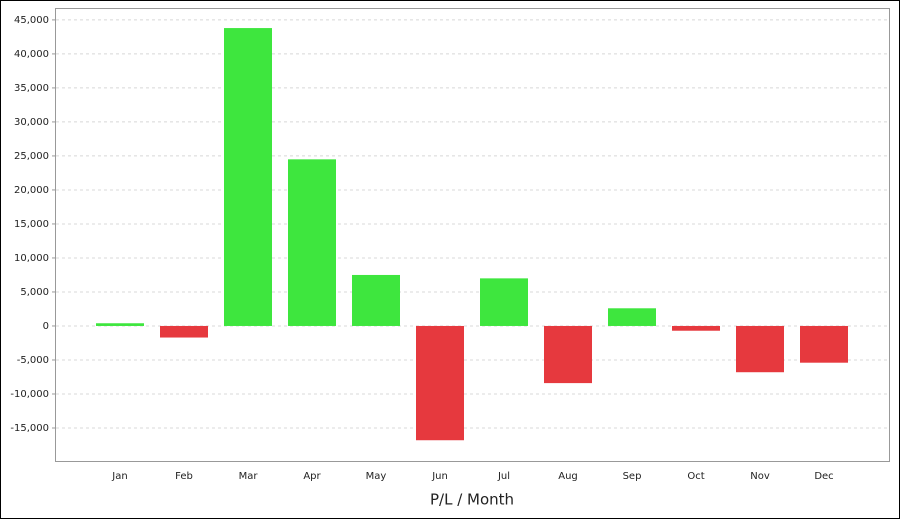 This screenshot has height=519, width=900. I want to click on x-tick-label: Aug, so click(568, 476).